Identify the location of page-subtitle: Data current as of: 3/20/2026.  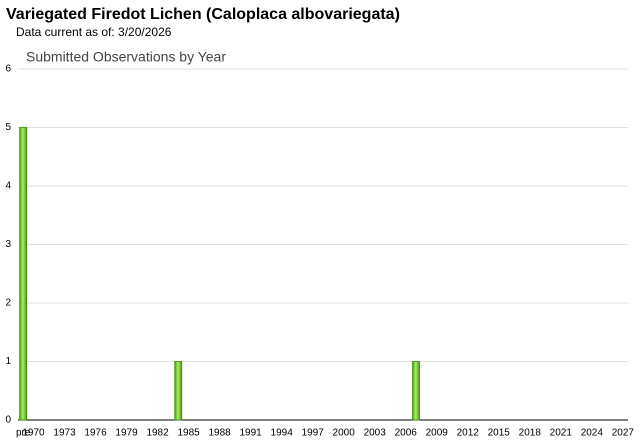
(94, 32).